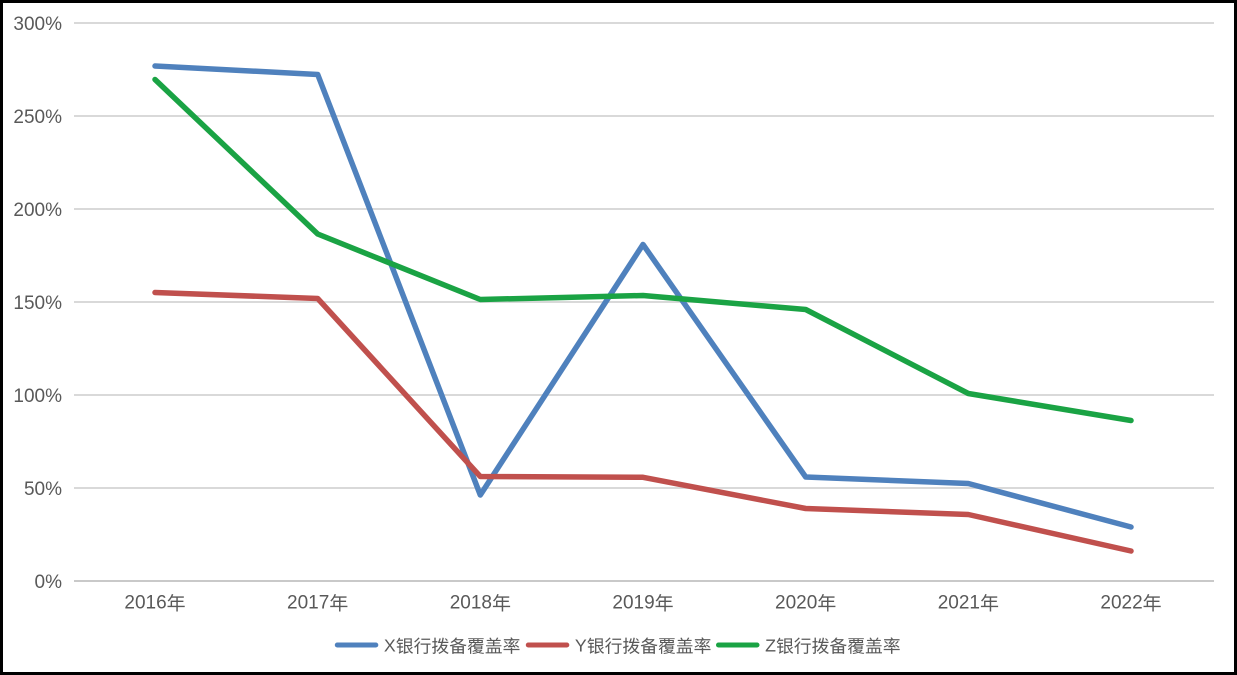  Describe the element at coordinates (390, 645) in the screenshot. I see `svg-text: X` at that location.